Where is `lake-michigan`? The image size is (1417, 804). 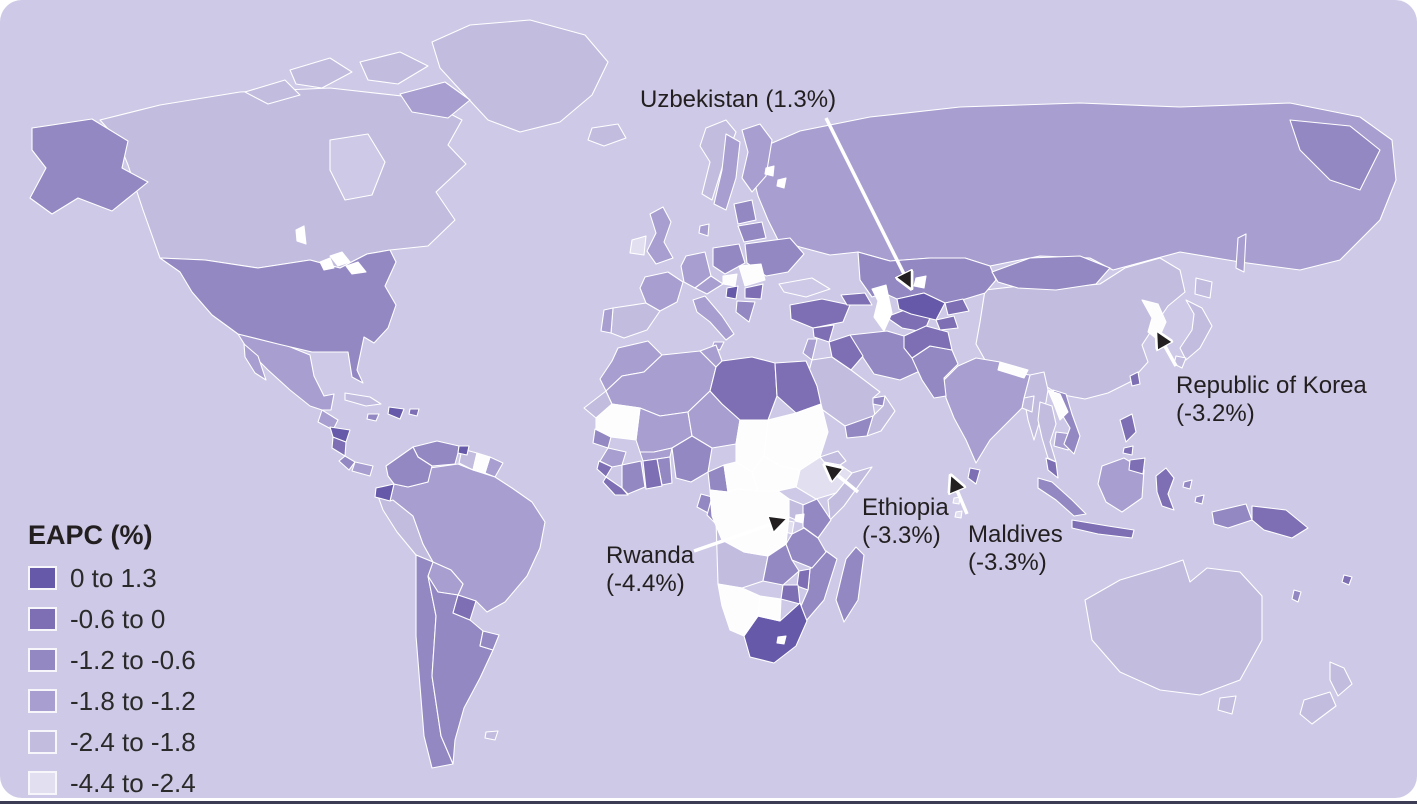 lake-michigan is located at coordinates (327, 264).